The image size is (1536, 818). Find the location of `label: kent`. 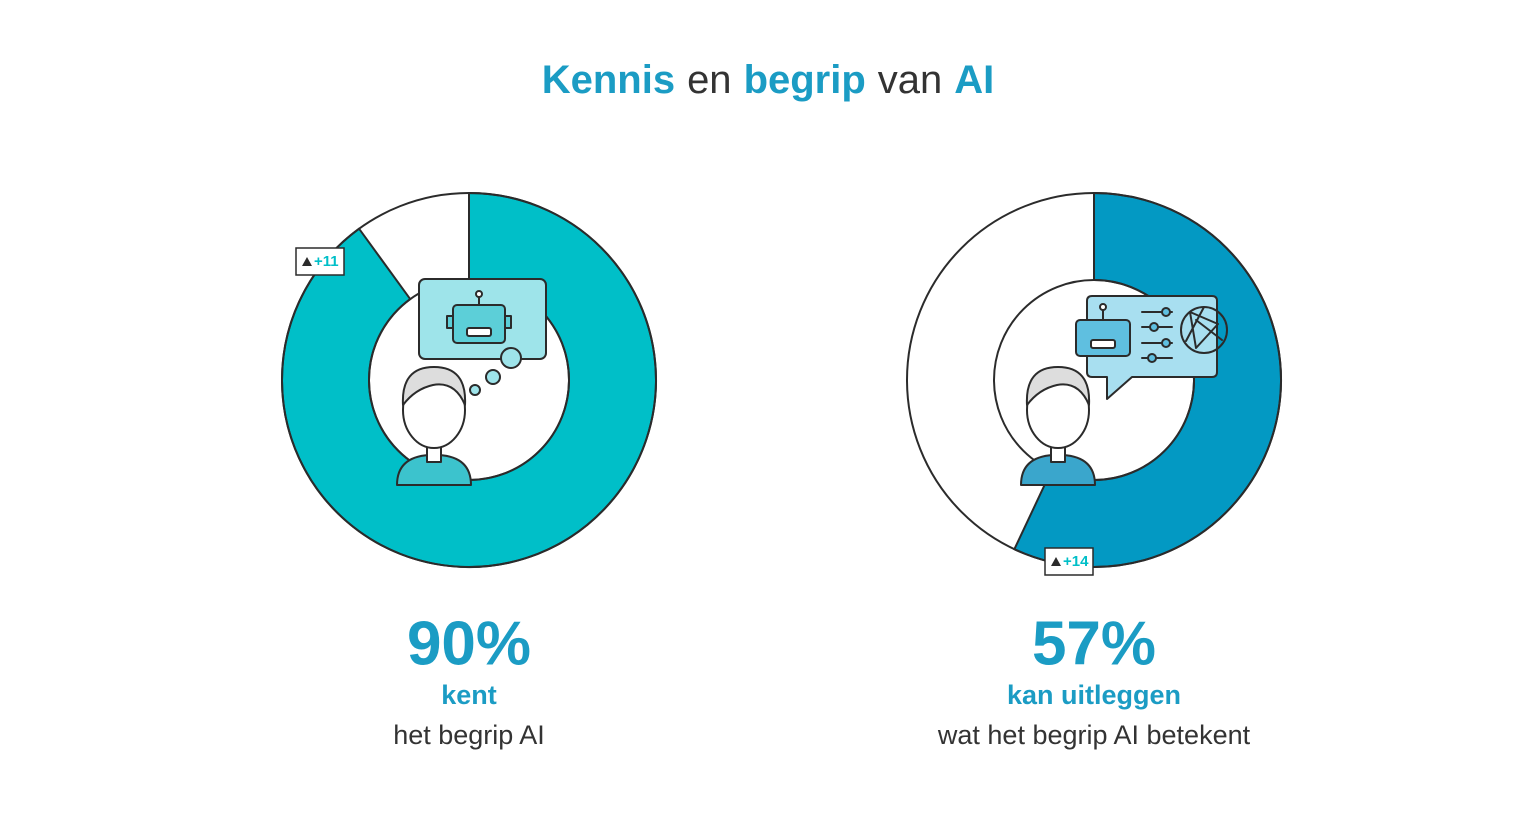

label: kent is located at coordinates (469, 695).